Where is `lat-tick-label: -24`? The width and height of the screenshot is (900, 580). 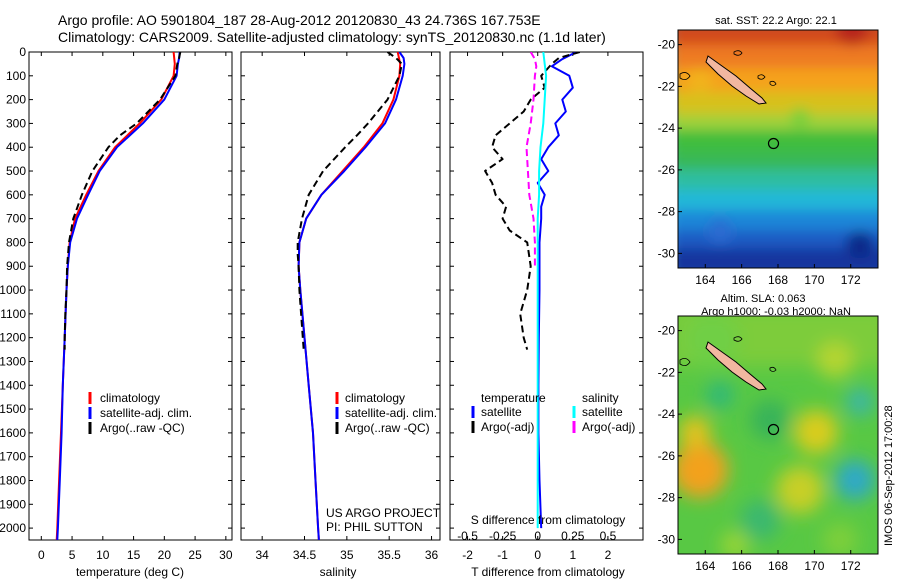
lat-tick-label: -24 is located at coordinates (667, 128).